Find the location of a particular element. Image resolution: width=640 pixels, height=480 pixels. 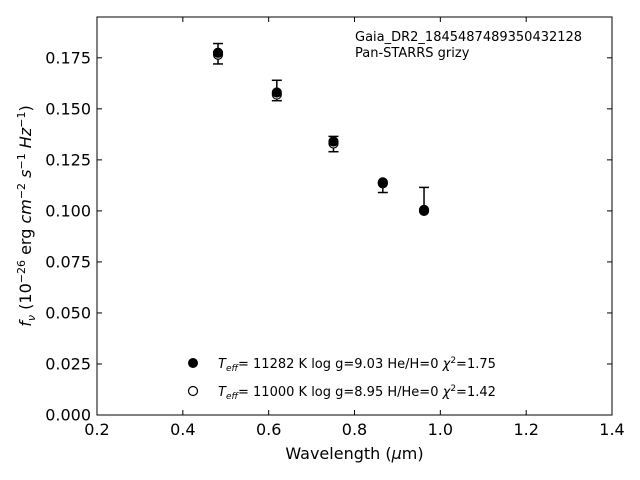

y-tick-label: 0.025 is located at coordinates (68, 363).